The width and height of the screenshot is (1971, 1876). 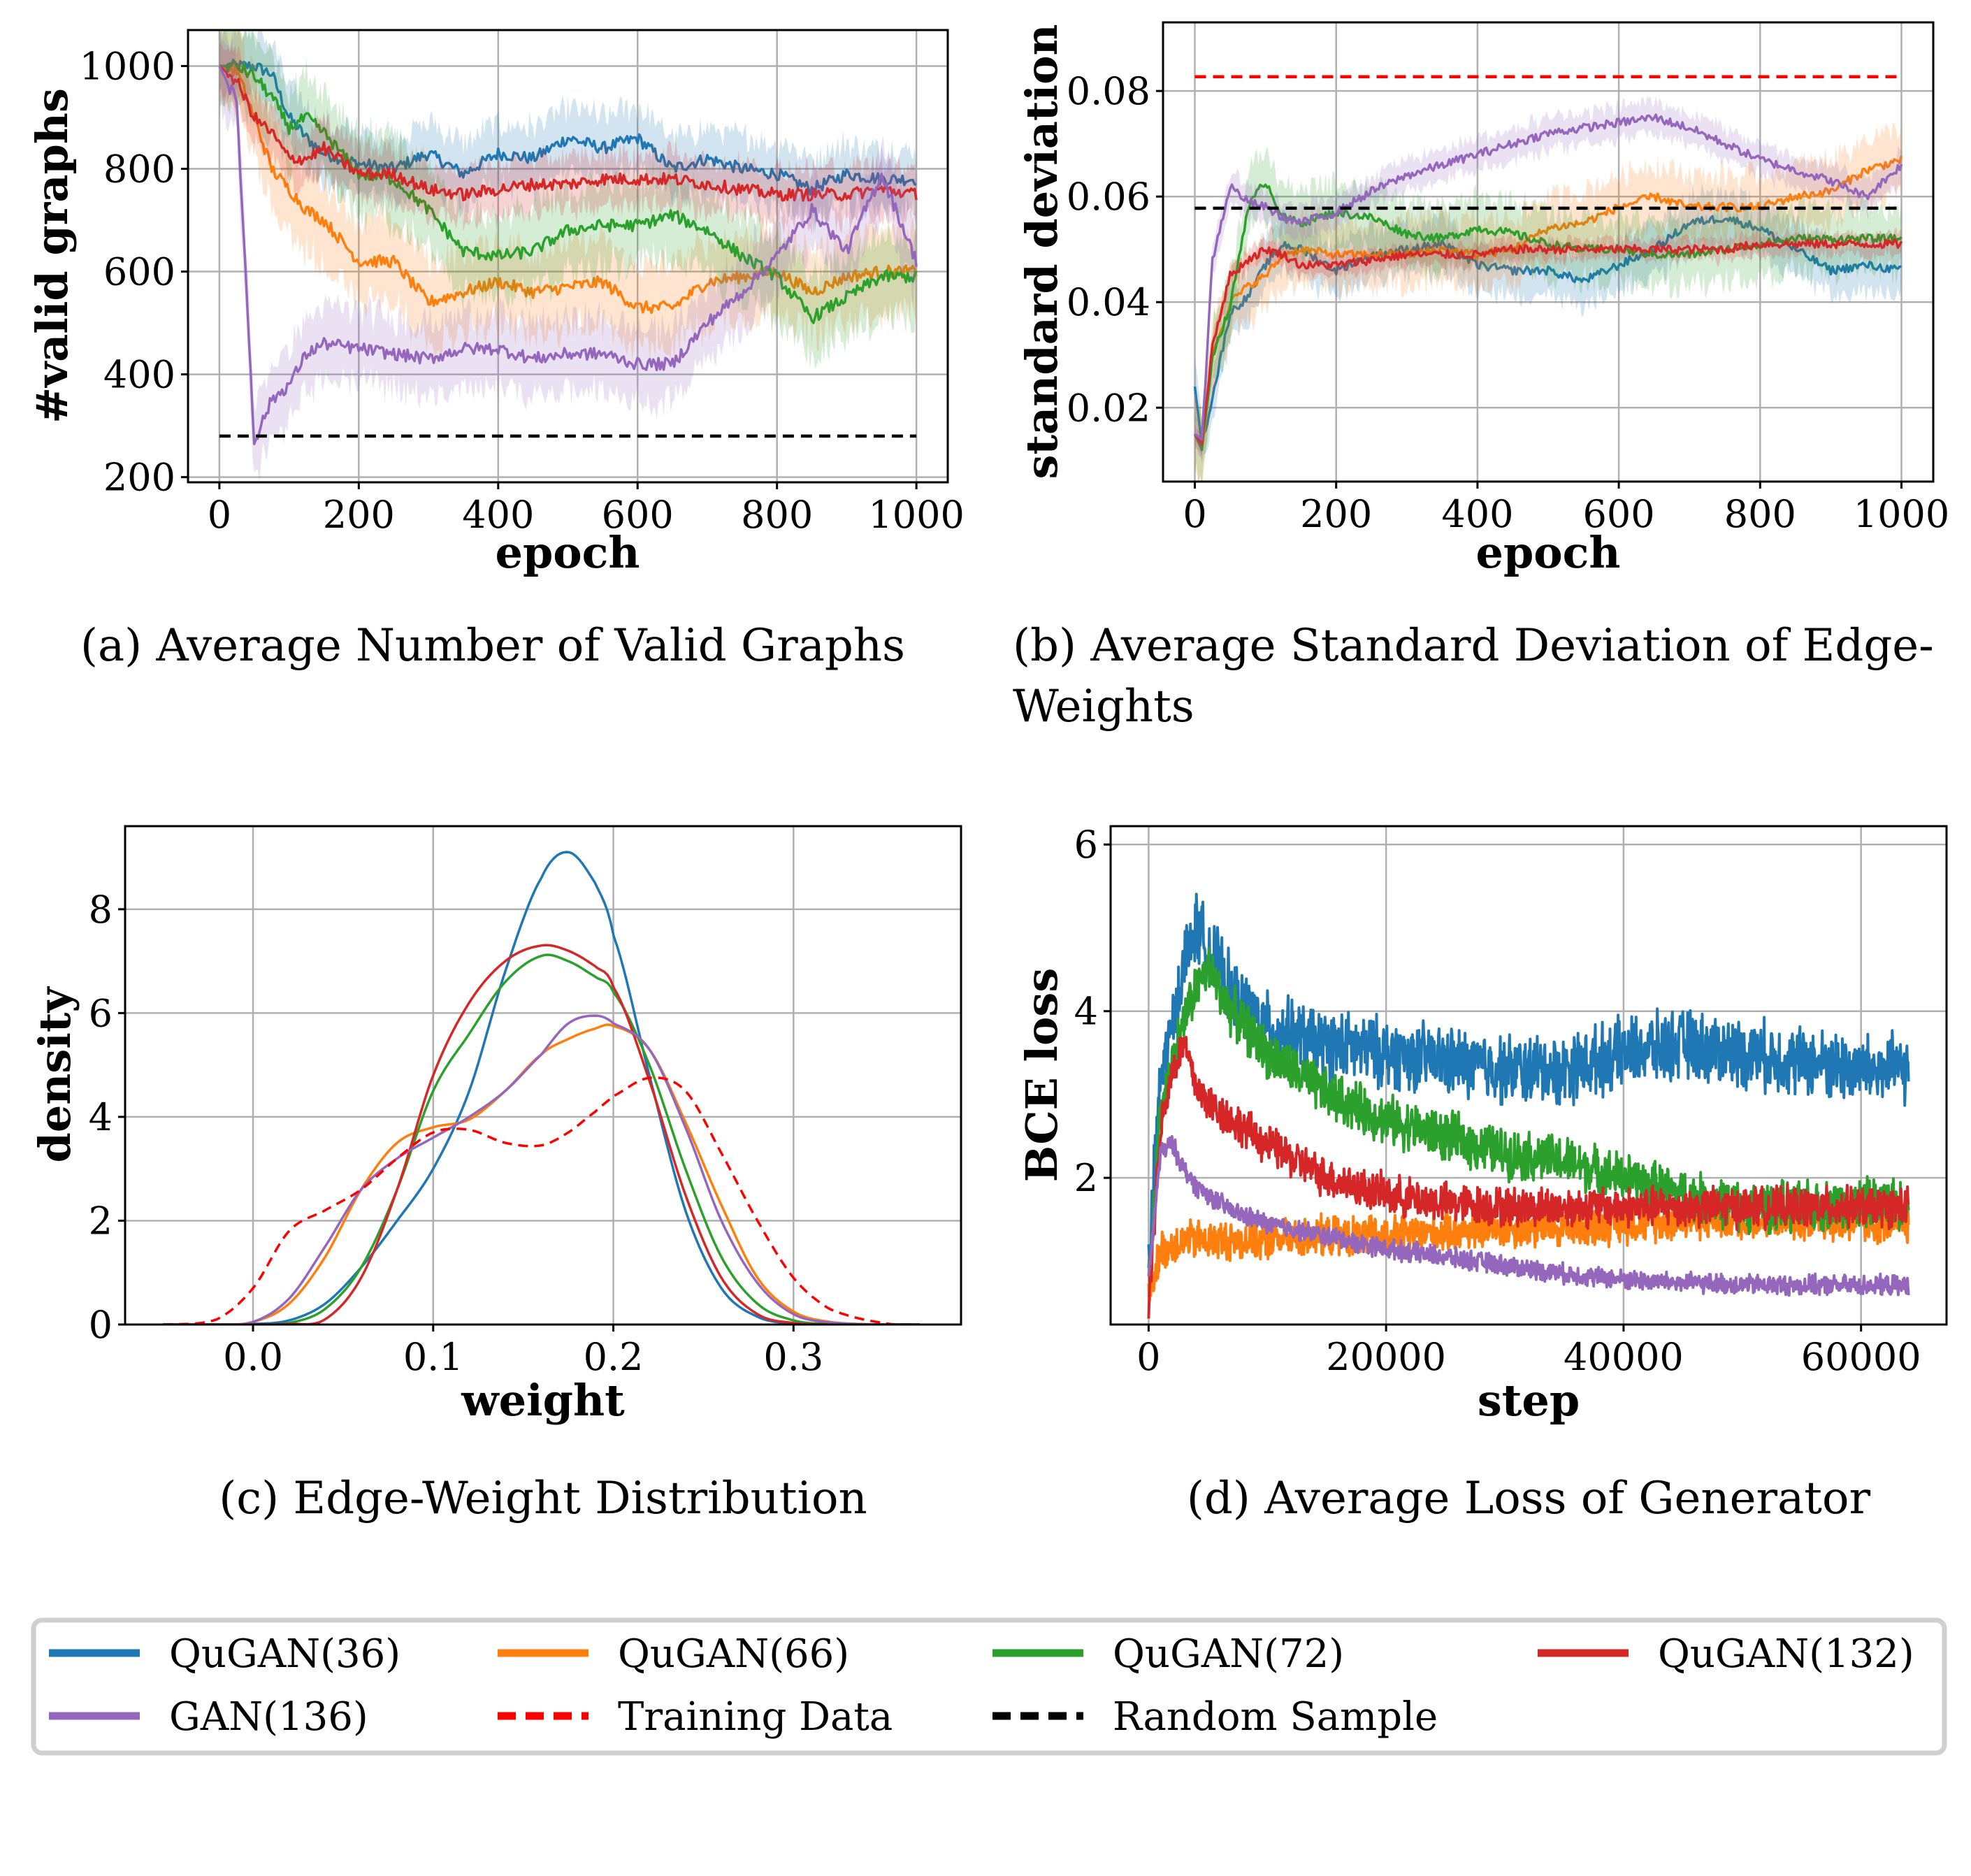 I want to click on y-tick-label: 0.04, so click(x=1108, y=302).